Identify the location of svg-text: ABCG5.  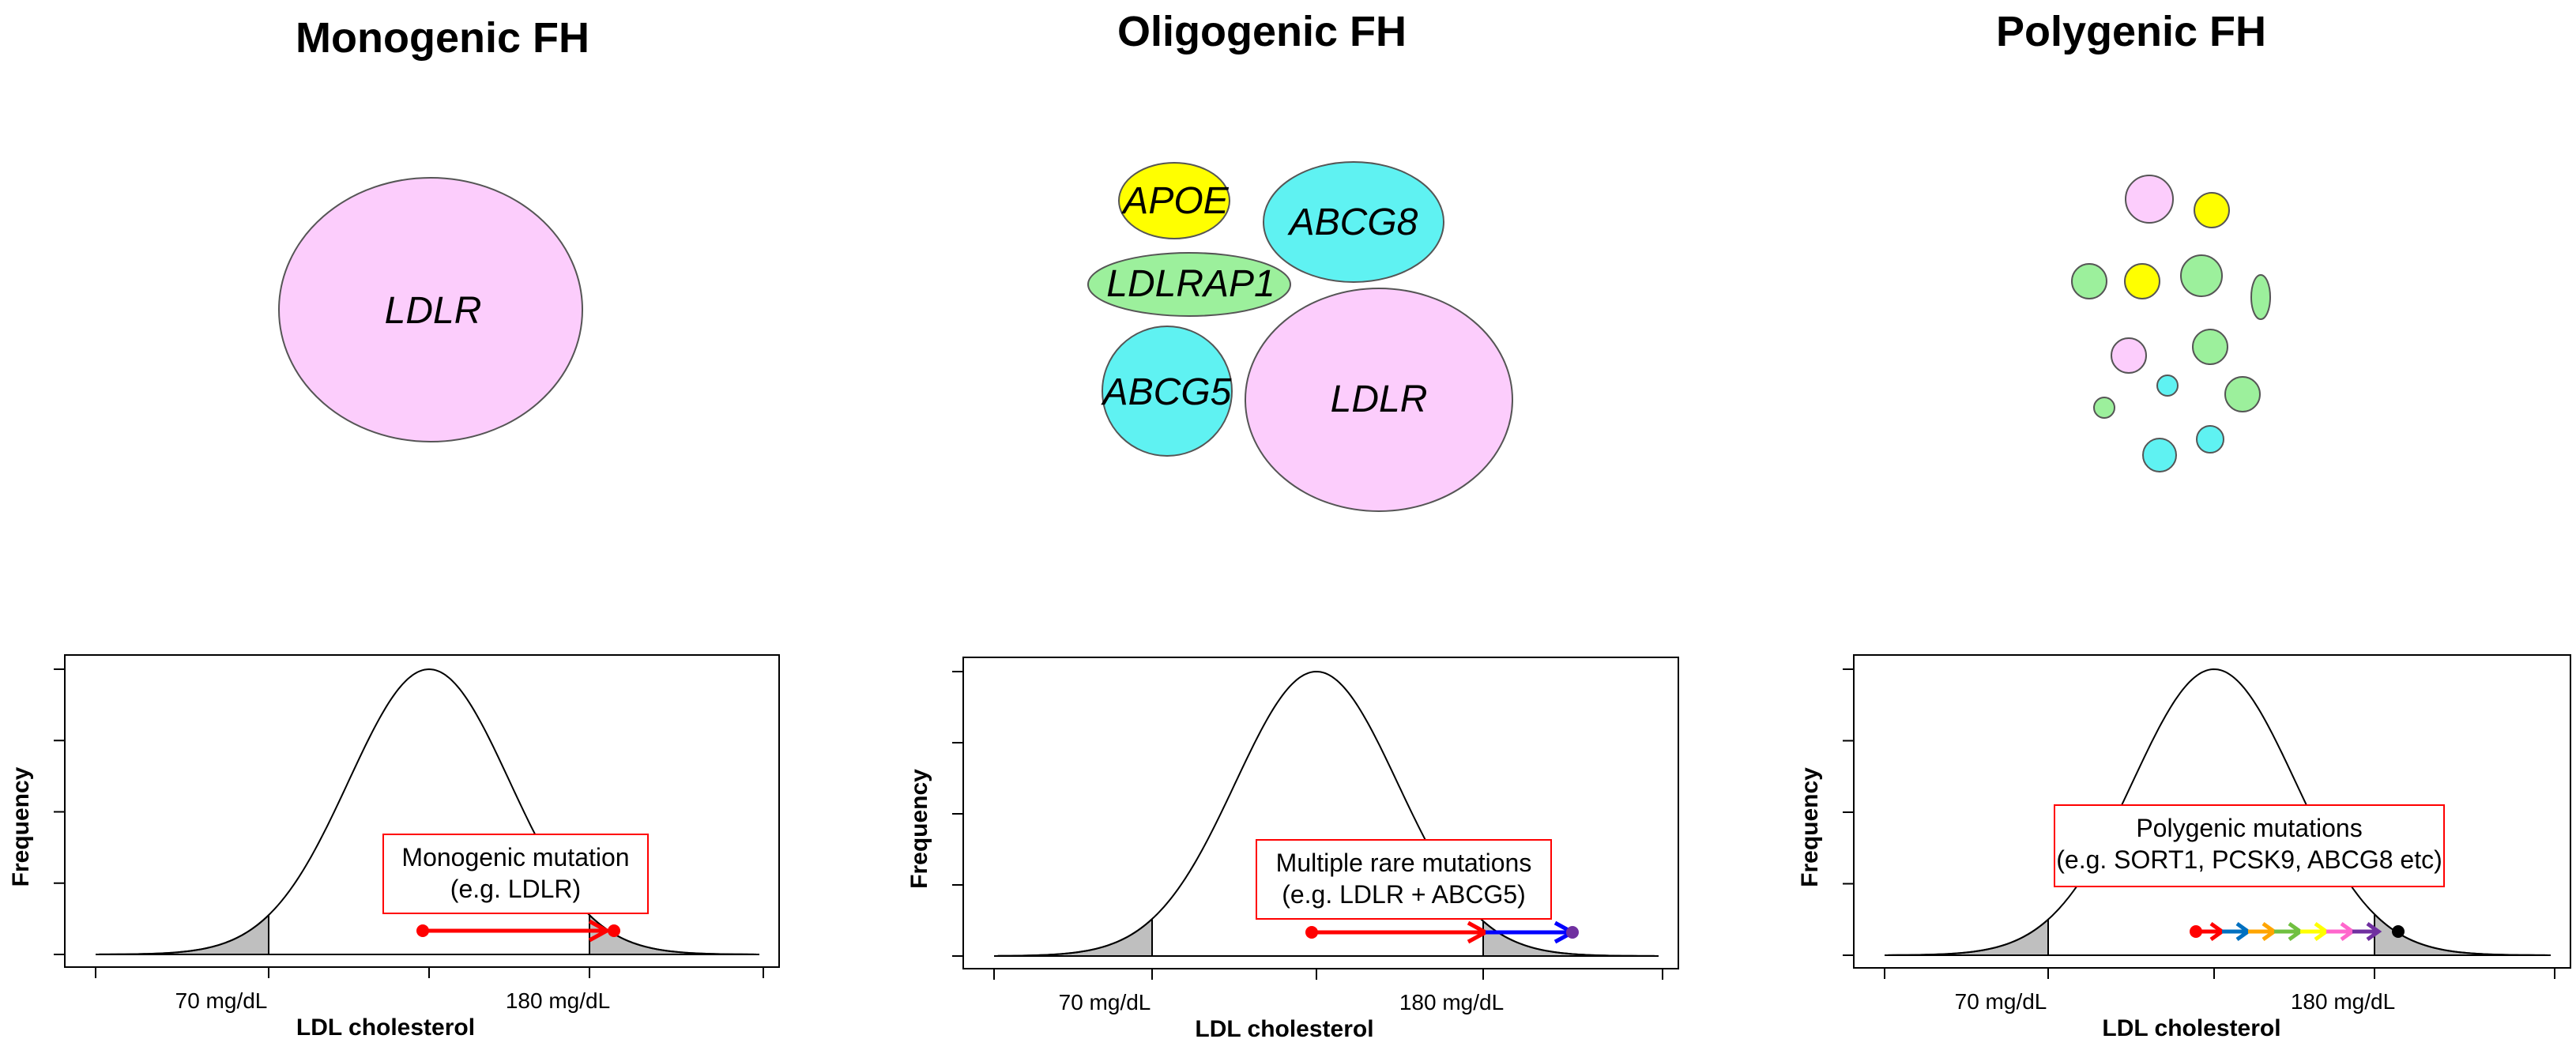
(1166, 392).